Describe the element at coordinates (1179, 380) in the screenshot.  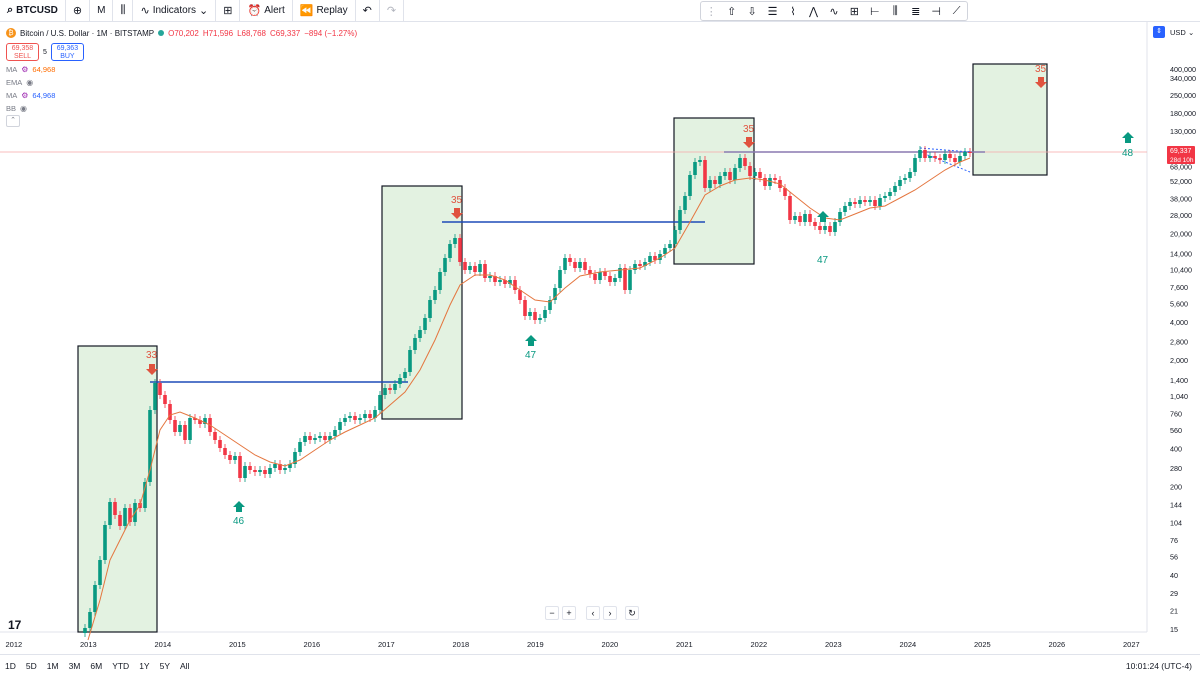
I see `price-tick-label: 1,400` at that location.